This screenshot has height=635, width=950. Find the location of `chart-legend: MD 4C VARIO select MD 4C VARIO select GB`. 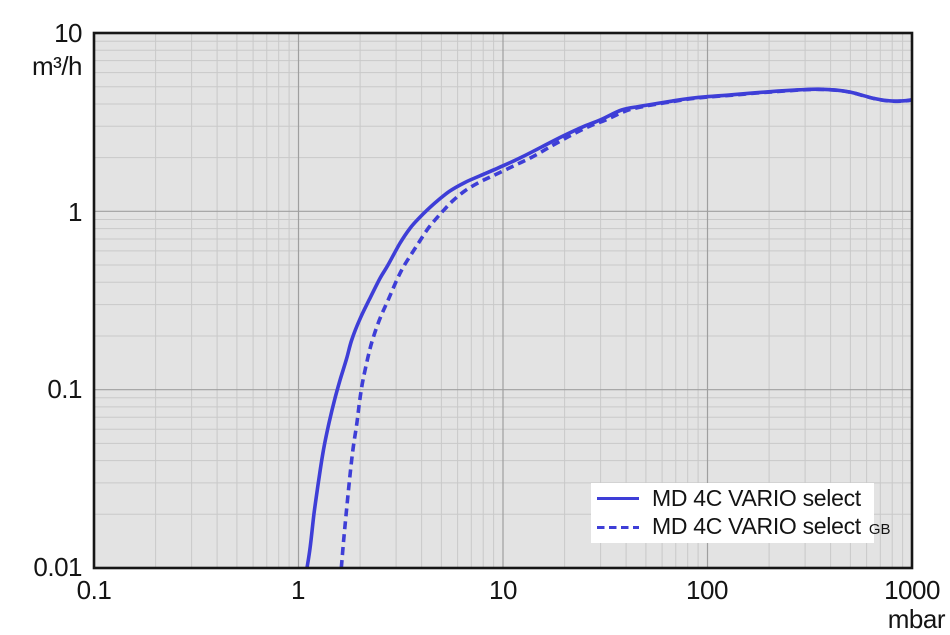

chart-legend: MD 4C VARIO select MD 4C VARIO select GB is located at coordinates (741, 513).